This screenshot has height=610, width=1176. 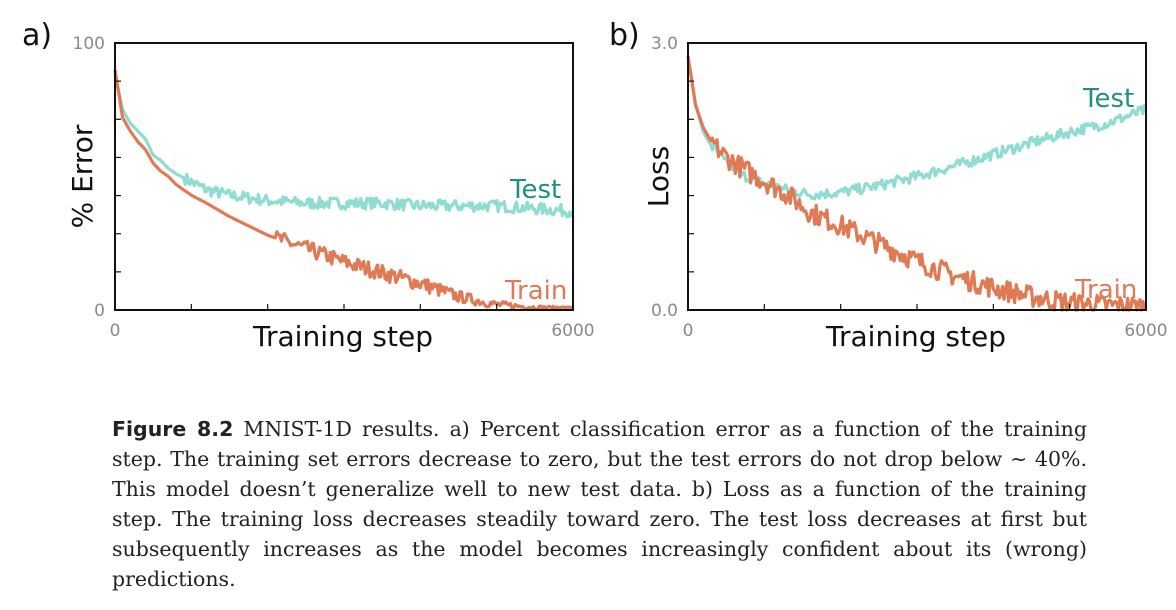 I want to click on series-line-test, so click(x=344, y=146).